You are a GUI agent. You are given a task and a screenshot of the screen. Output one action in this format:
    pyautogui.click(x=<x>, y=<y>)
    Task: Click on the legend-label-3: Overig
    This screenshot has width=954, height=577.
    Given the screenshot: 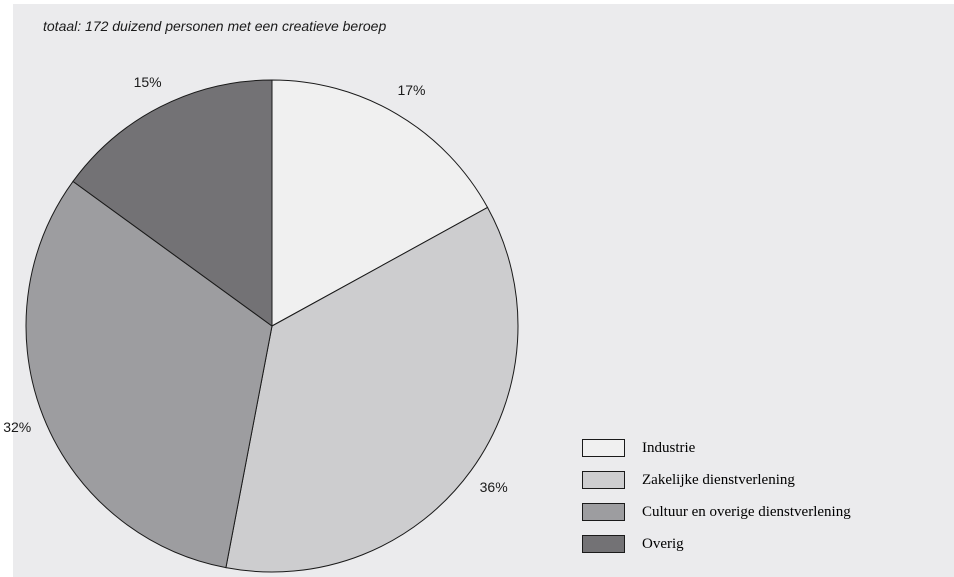 What is the action you would take?
    pyautogui.click(x=663, y=543)
    